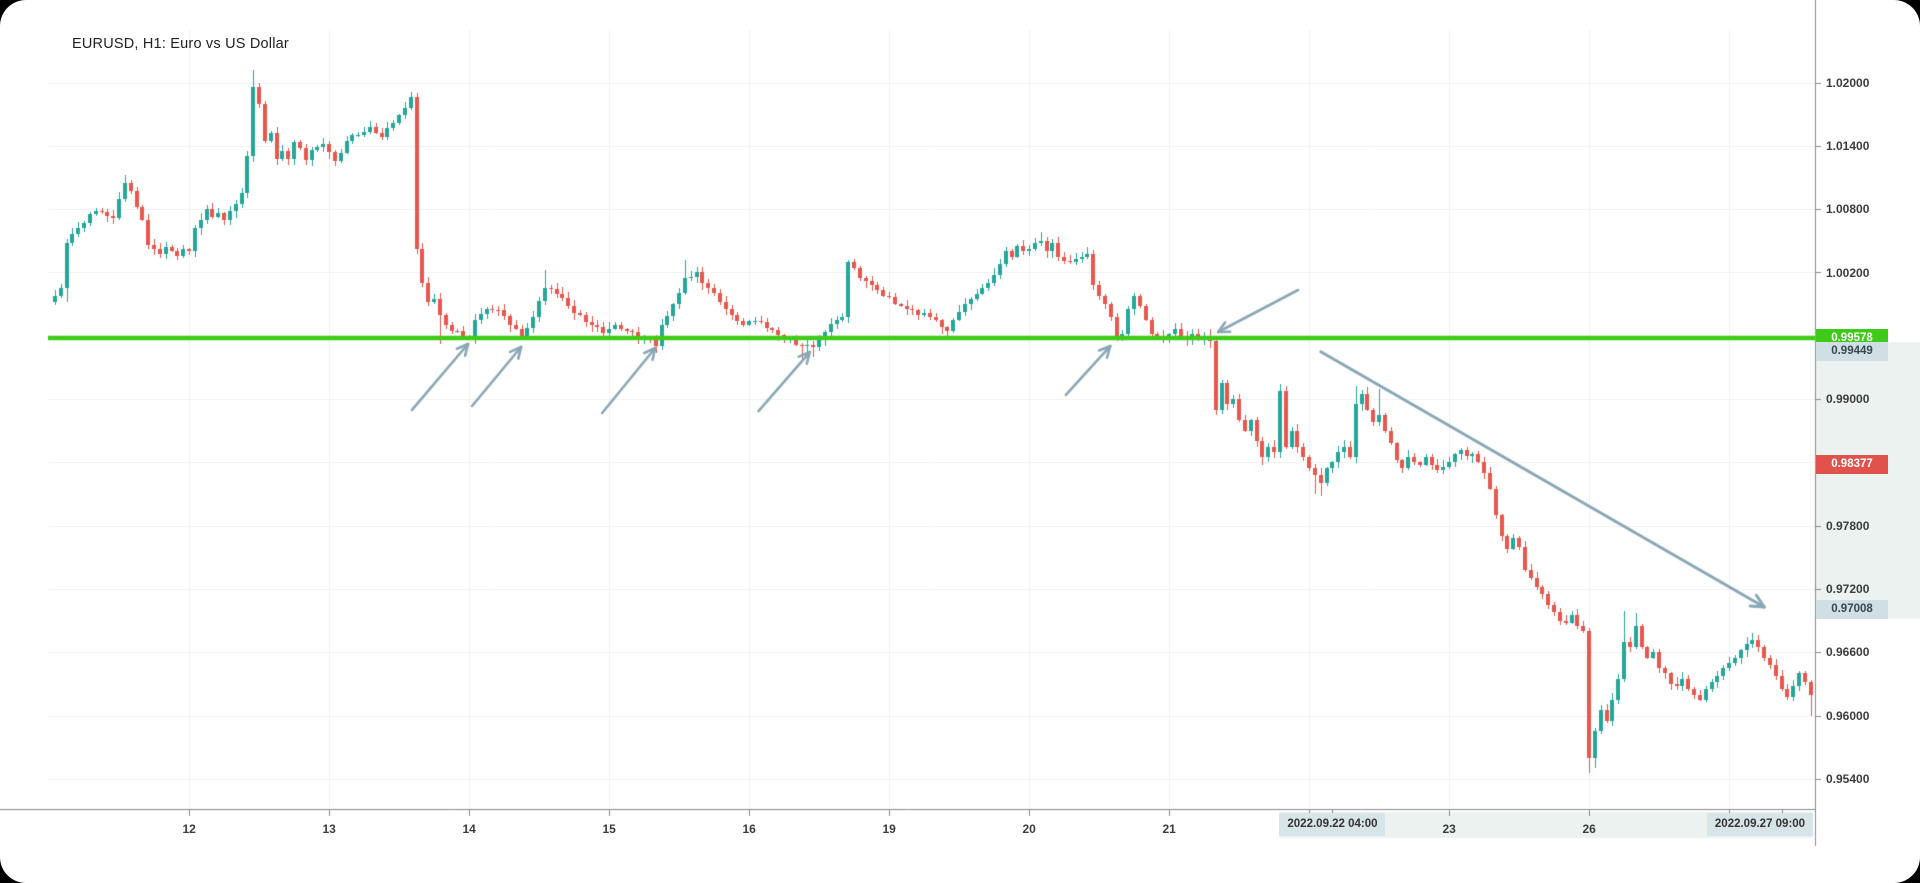  Describe the element at coordinates (1848, 82) in the screenshot. I see `price-tick-label: 1.02000` at that location.